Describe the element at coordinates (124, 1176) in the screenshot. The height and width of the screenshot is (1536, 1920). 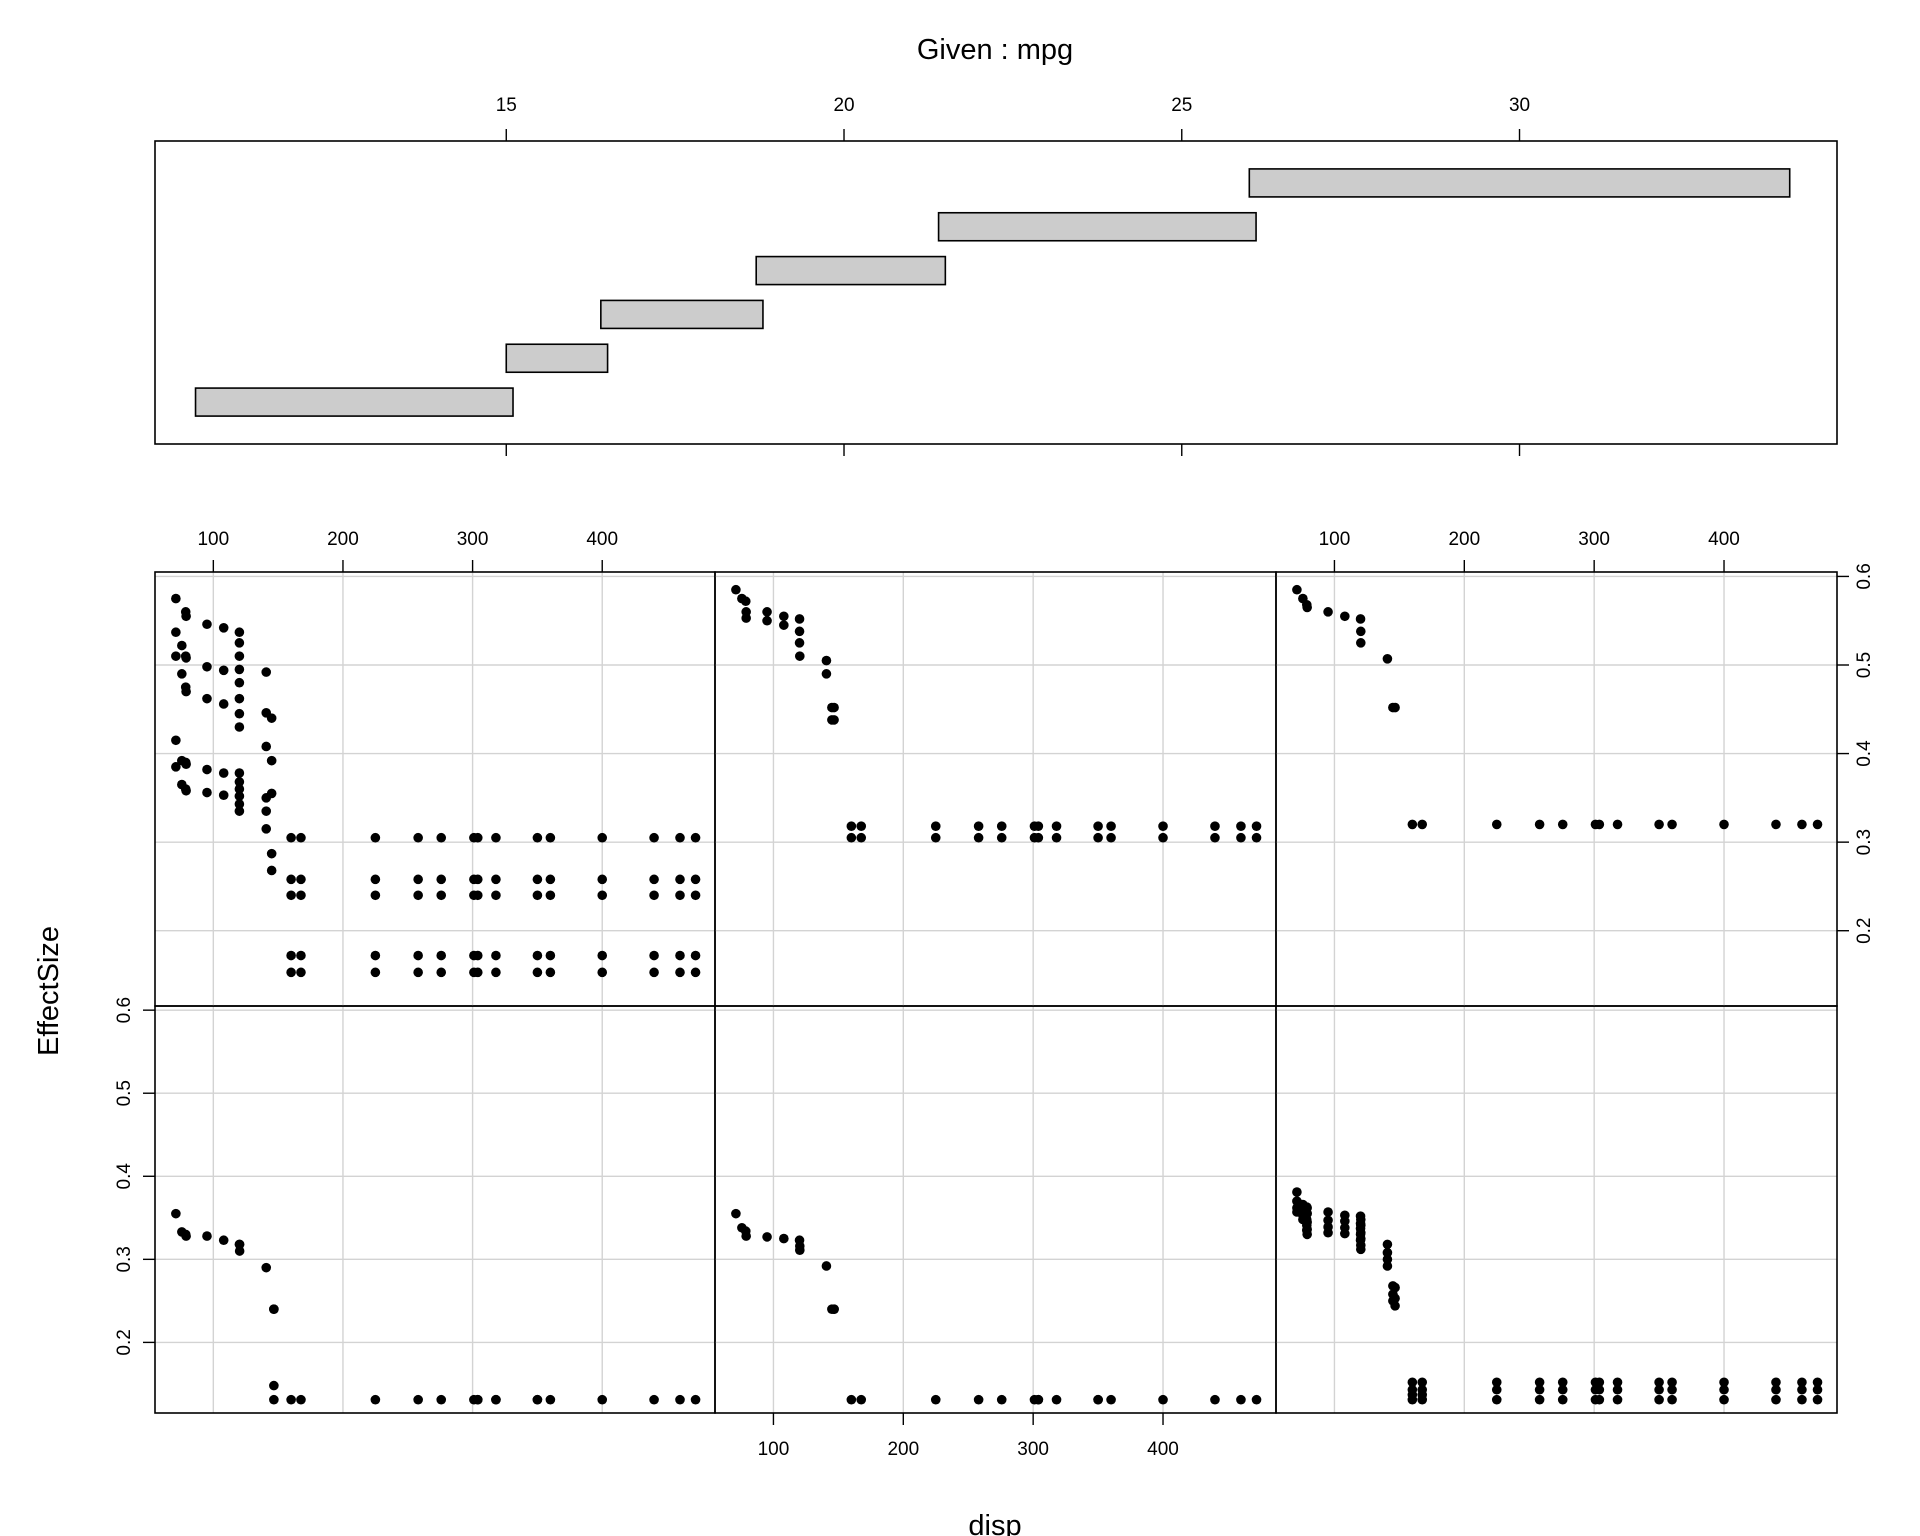
I see `y-tick-label: 0.4` at that location.